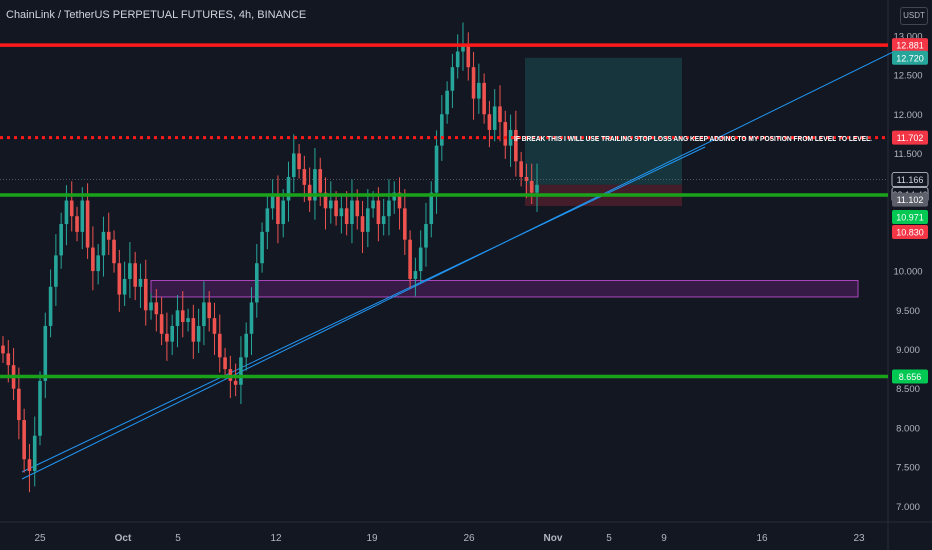 This screenshot has height=550, width=932. What do you see at coordinates (276, 538) in the screenshot?
I see `x-tick-label: 12` at bounding box center [276, 538].